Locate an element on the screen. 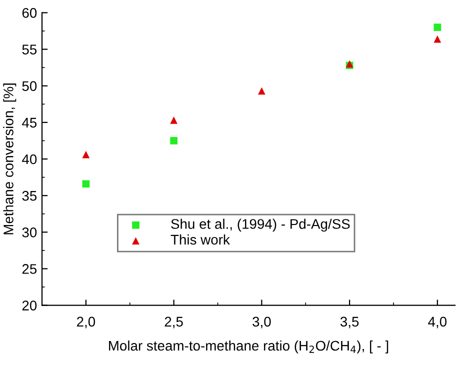 The width and height of the screenshot is (474, 366). y-tick-label: 40 is located at coordinates (29, 159).